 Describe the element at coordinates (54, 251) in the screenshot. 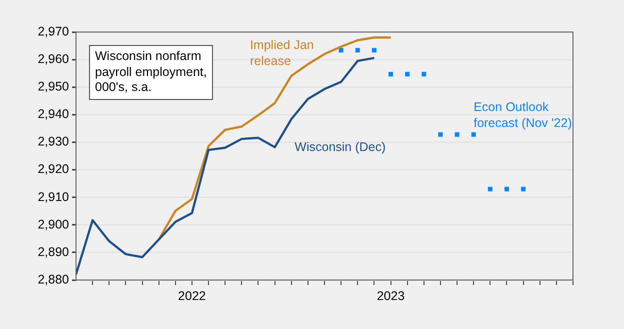

I see `y-tick-label: 2,890` at that location.